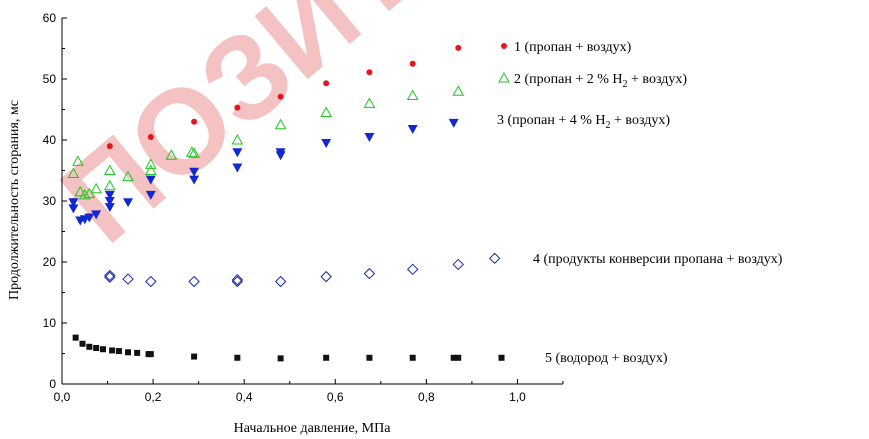 The width and height of the screenshot is (869, 439). Describe the element at coordinates (50, 262) in the screenshot. I see `y-tick-label: 20` at that location.